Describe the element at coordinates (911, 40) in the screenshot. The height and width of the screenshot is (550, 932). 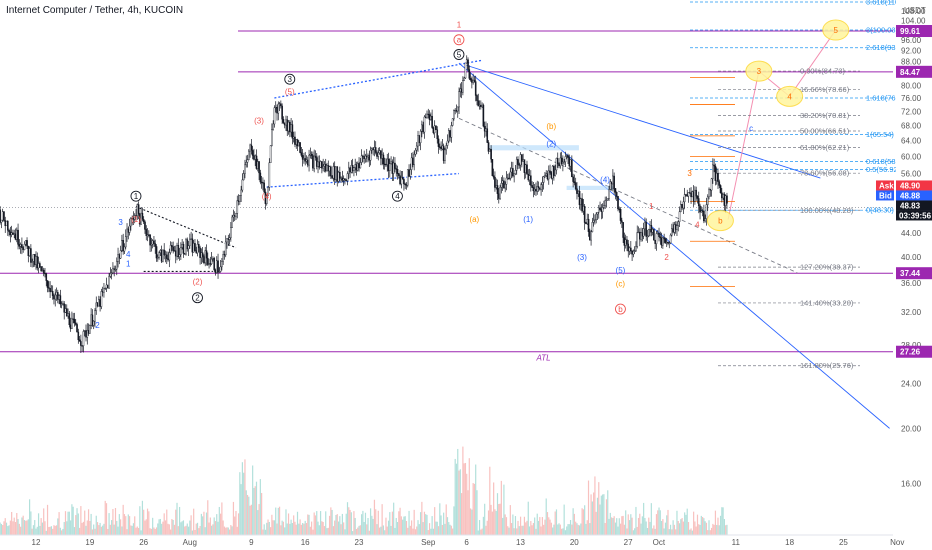
I see `y-tick-label: 96.00` at that location.